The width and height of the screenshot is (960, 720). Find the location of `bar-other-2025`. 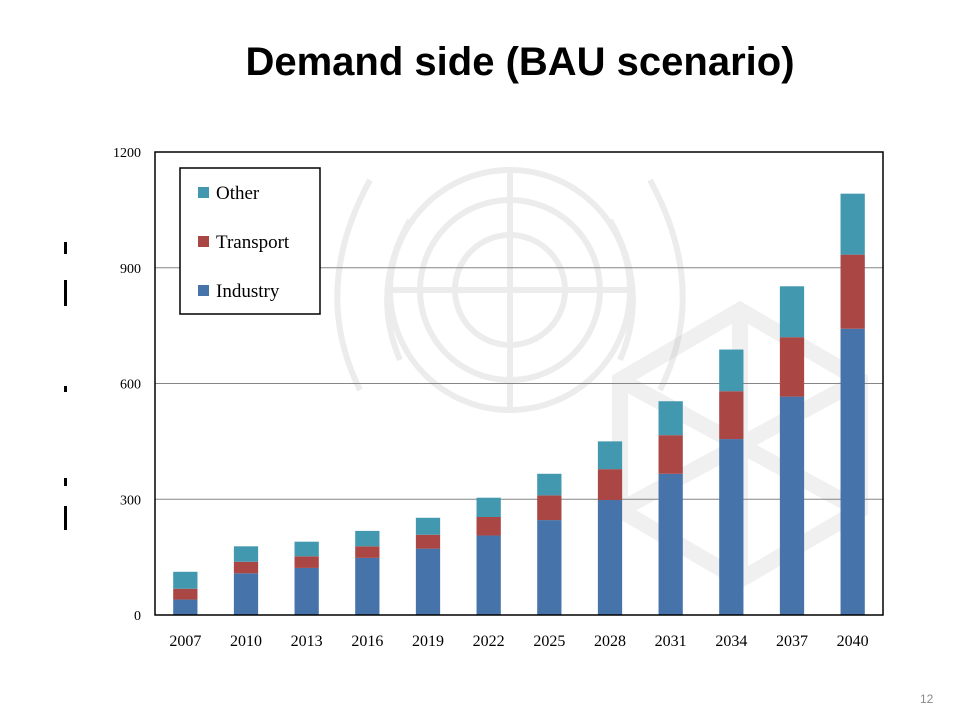

bar-other-2025 is located at coordinates (549, 484).